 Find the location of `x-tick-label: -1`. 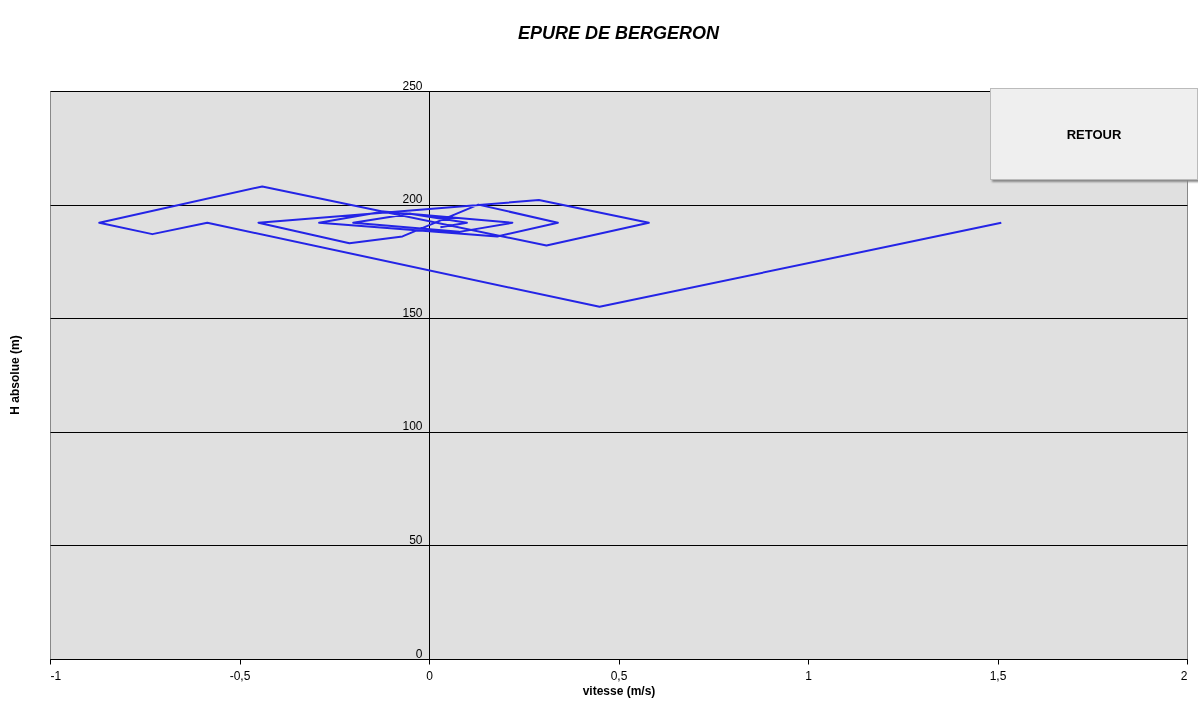

x-tick-label: -1 is located at coordinates (56, 675).